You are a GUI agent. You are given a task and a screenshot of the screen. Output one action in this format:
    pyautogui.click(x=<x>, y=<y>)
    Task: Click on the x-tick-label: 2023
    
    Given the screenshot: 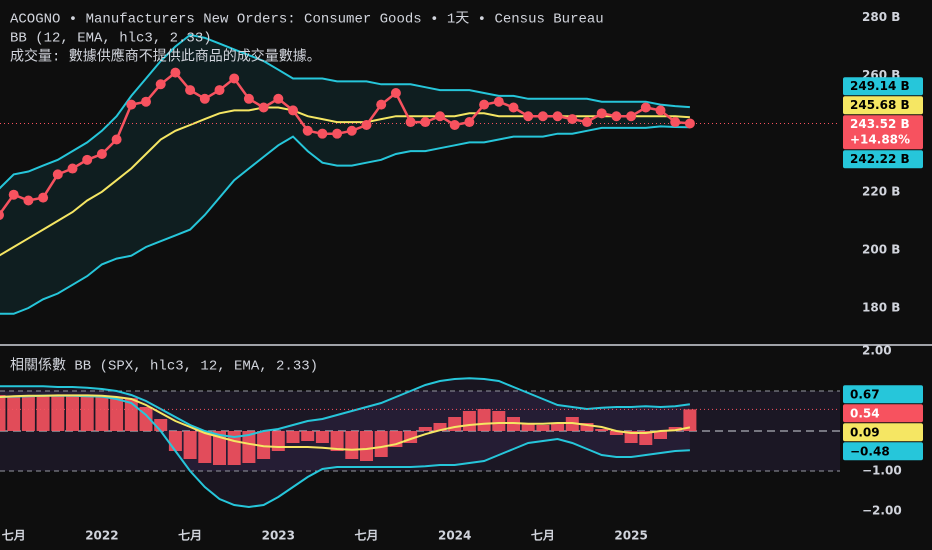 What is the action you would take?
    pyautogui.click(x=278, y=536)
    